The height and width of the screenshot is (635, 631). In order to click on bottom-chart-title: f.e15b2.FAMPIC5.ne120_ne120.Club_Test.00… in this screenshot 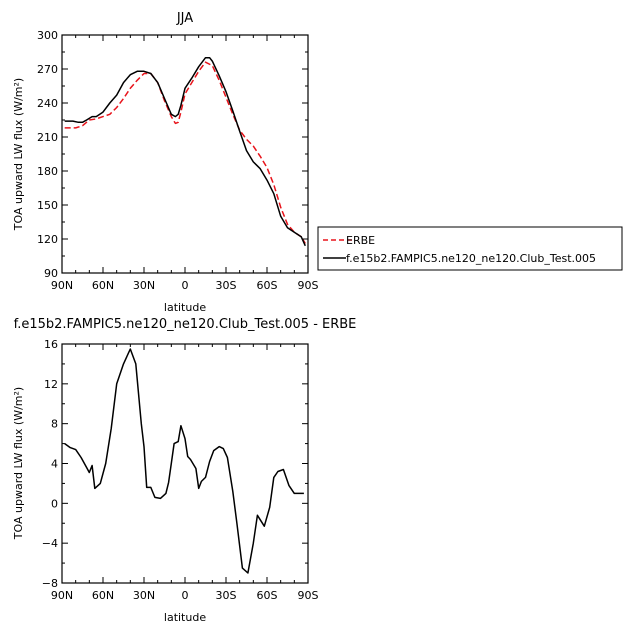, I will do `click(185, 324)`.